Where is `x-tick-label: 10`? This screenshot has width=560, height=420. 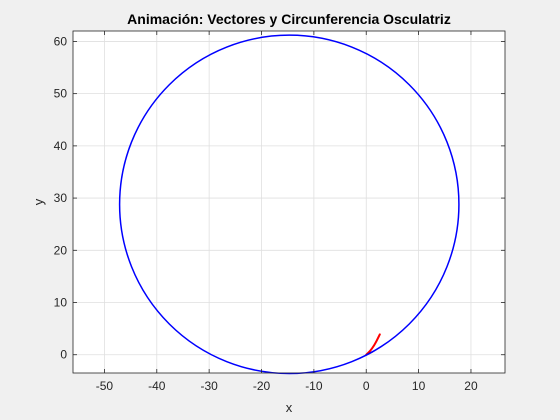 x-tick-label: 10 is located at coordinates (419, 386).